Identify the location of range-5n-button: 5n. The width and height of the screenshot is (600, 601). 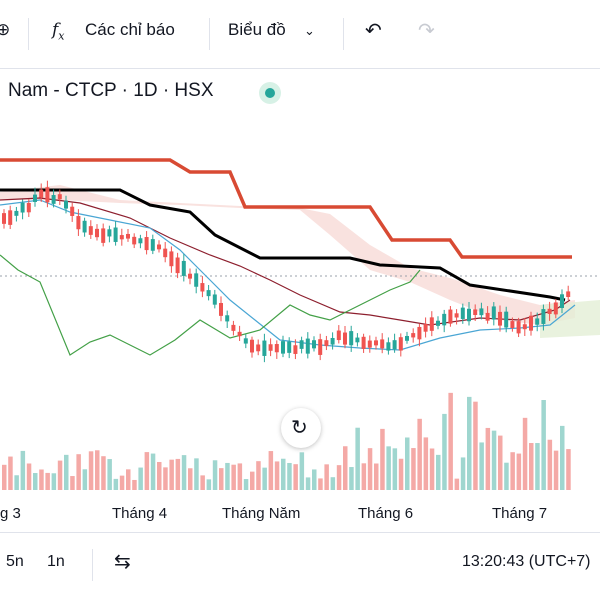
(15, 561).